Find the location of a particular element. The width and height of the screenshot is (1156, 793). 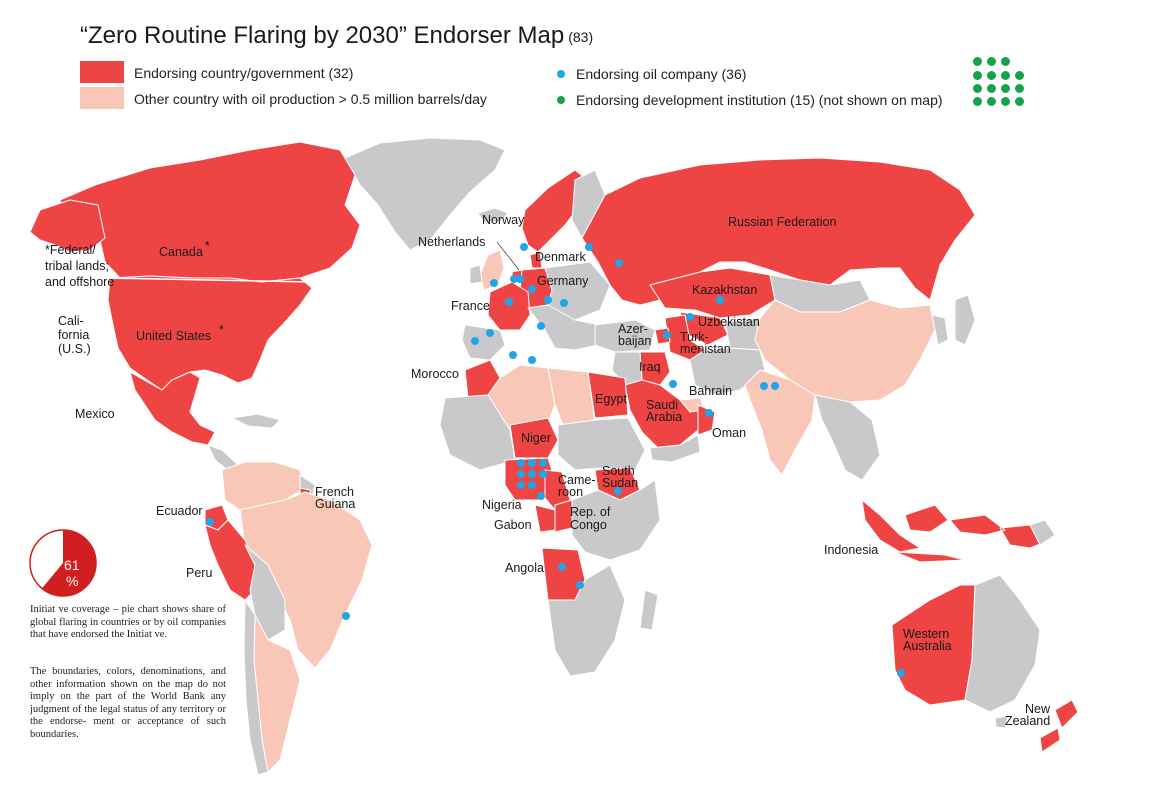

korea-japan-shape is located at coordinates (953, 320).